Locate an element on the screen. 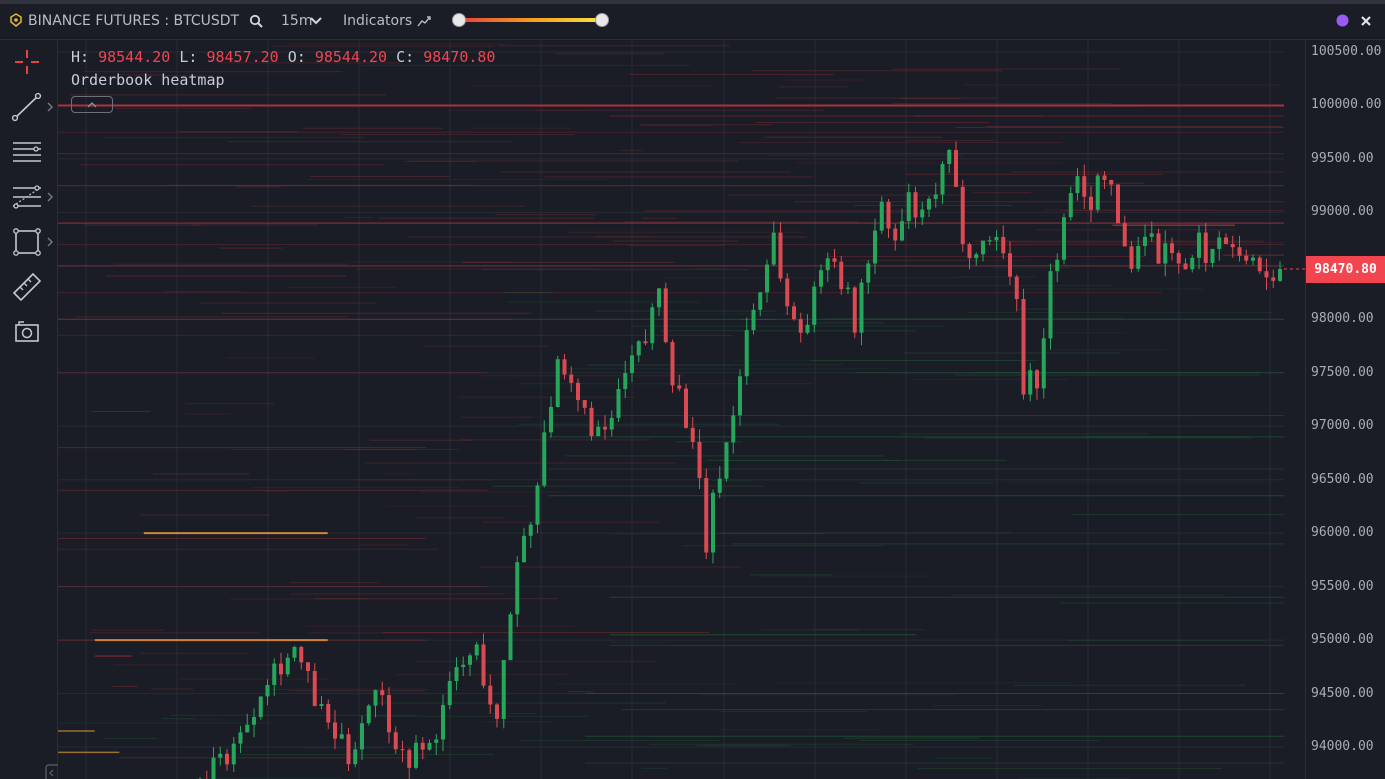 This screenshot has width=1385, height=779. crosshair-icon is located at coordinates (27, 62).